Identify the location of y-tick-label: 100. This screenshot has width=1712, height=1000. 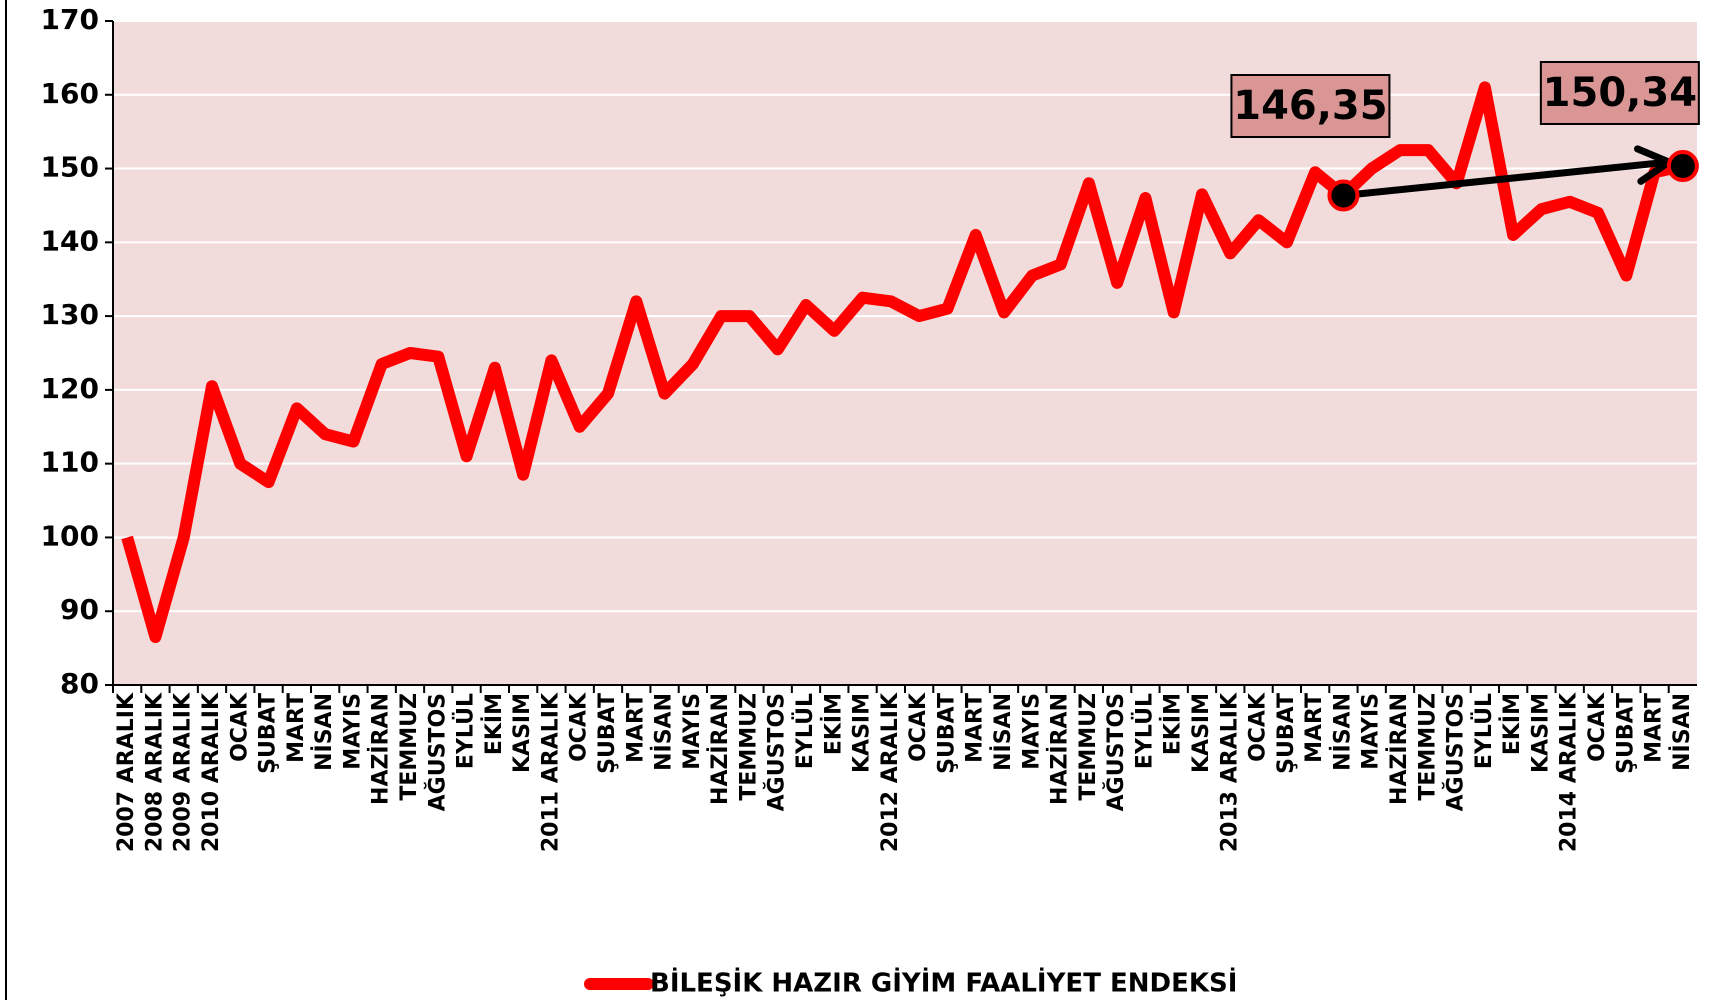
(70, 535).